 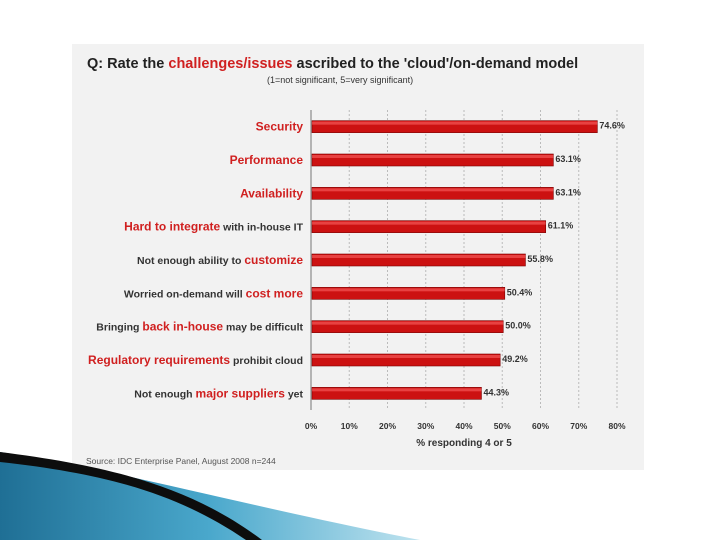 What do you see at coordinates (578, 426) in the screenshot?
I see `x-tick-label: 70%` at bounding box center [578, 426].